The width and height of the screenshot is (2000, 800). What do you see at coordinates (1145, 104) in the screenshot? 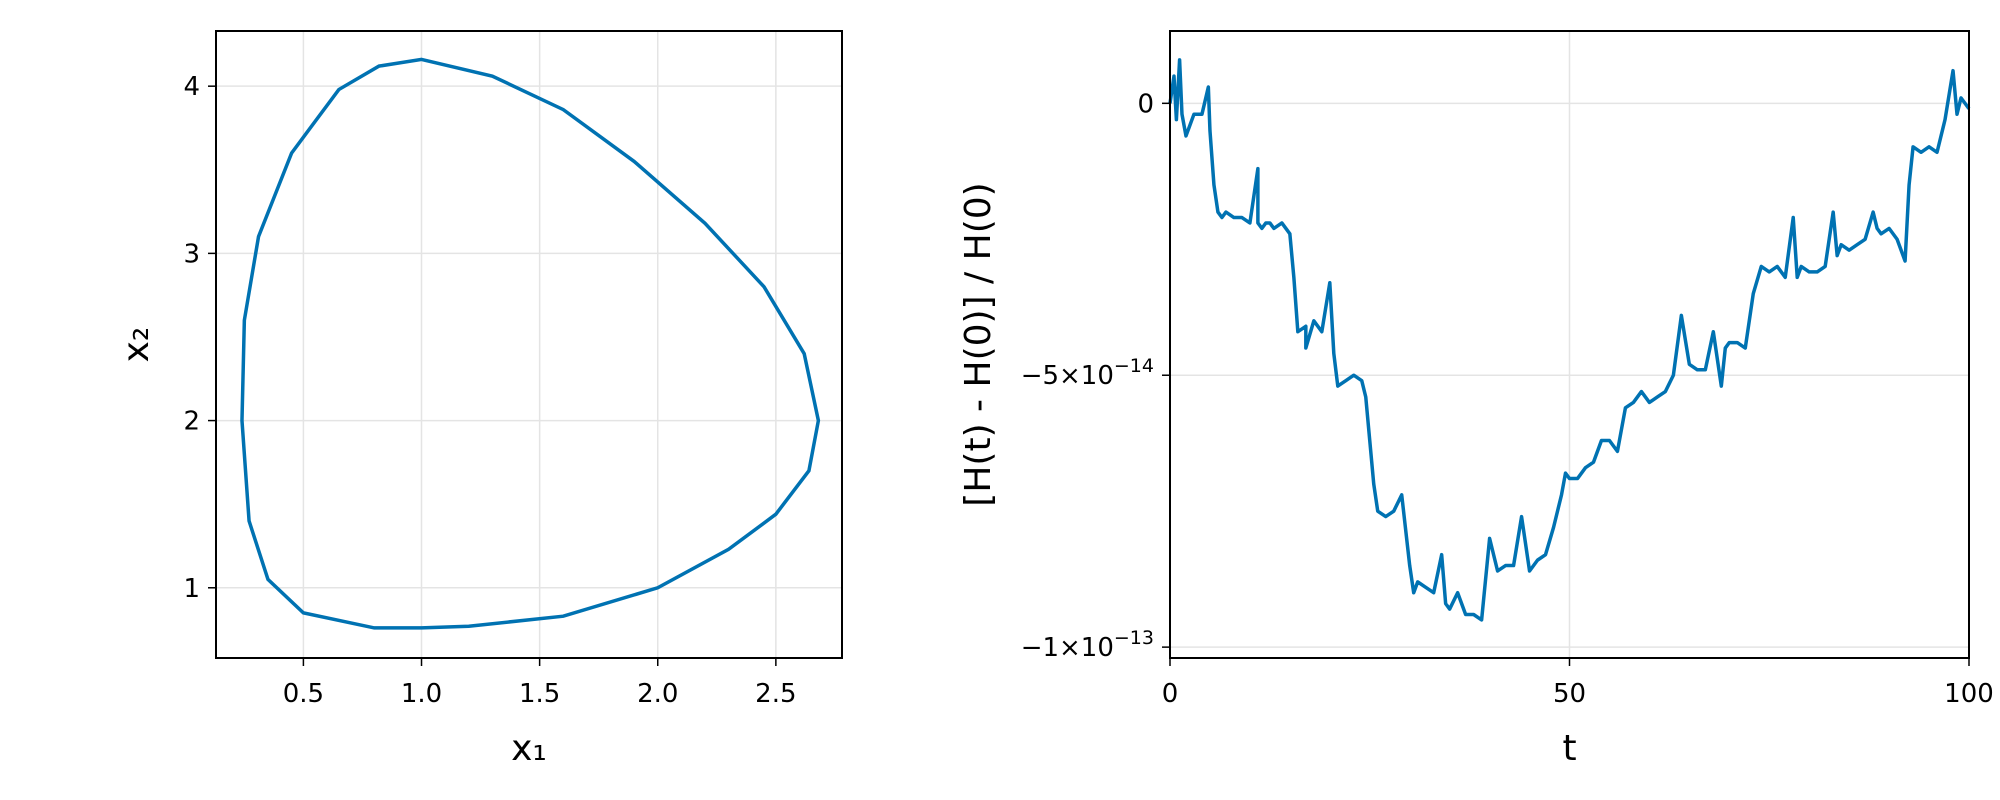
I see `energy-error-y-tick-label: 0` at bounding box center [1145, 104].